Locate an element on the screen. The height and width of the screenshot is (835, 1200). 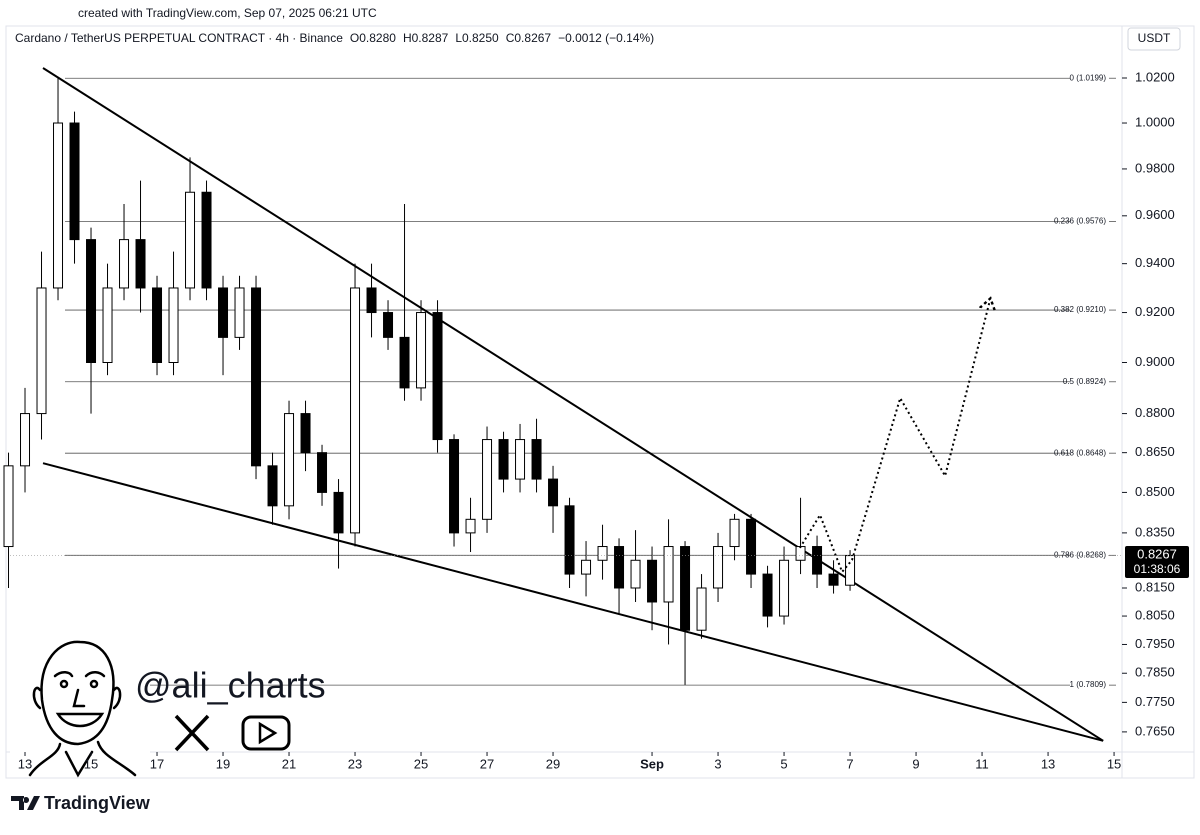
x-tick-label: 9 is located at coordinates (915, 763).